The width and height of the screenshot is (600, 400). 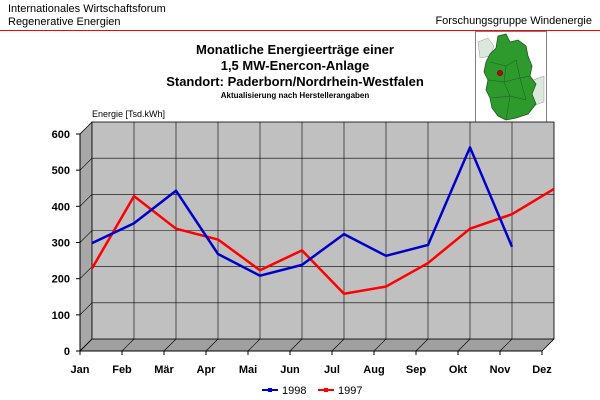 What do you see at coordinates (311, 363) in the screenshot?
I see `x-axis-ticks: Jan Feb Mär Apr Mai Jun Jul Aug Sep Okt Nov Dez` at bounding box center [311, 363].